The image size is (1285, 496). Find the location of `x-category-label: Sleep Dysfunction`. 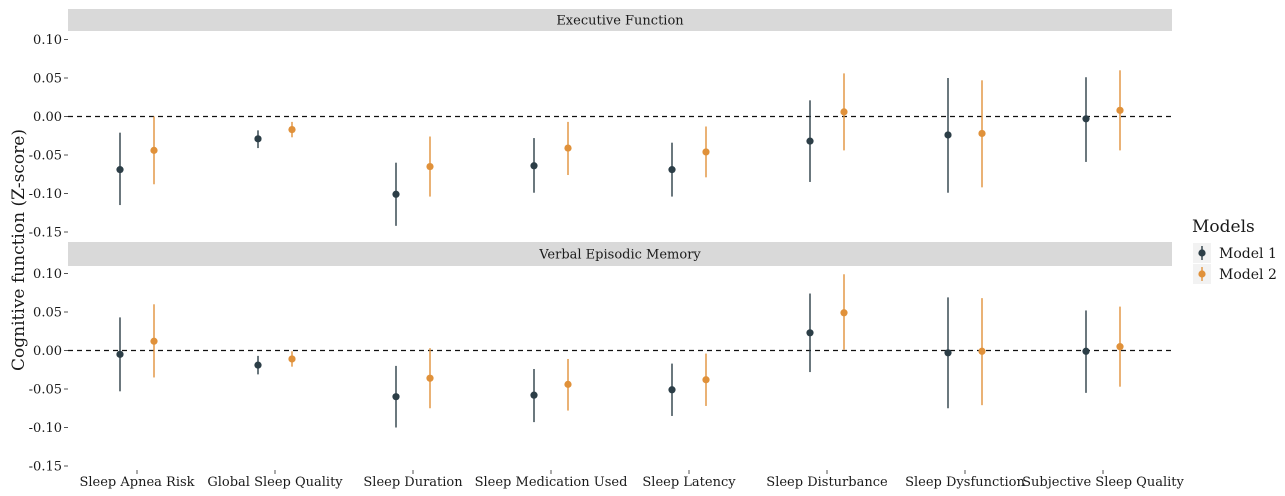

x-category-label: Sleep Dysfunction is located at coordinates (965, 482).